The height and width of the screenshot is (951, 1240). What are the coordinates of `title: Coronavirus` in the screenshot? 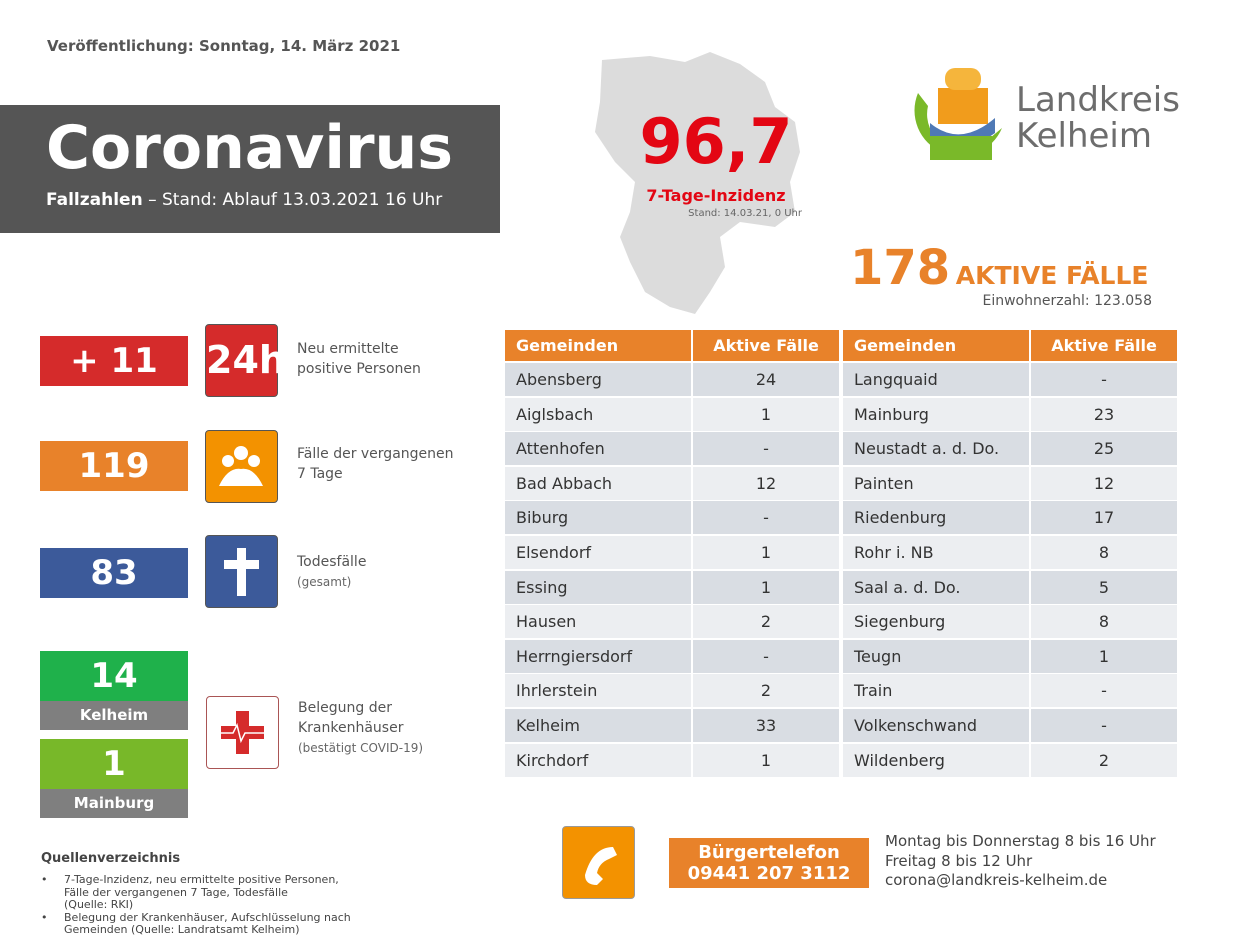 It's located at (249, 148).